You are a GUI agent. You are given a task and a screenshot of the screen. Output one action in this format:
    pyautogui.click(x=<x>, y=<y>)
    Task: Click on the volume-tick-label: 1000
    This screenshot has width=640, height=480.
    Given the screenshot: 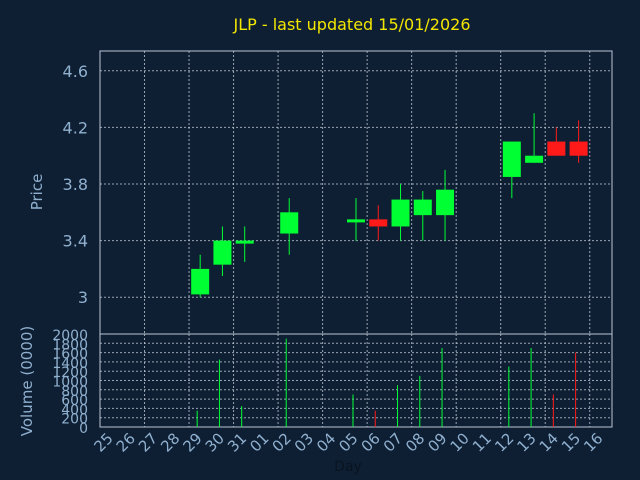 What is the action you would take?
    pyautogui.click(x=70, y=383)
    